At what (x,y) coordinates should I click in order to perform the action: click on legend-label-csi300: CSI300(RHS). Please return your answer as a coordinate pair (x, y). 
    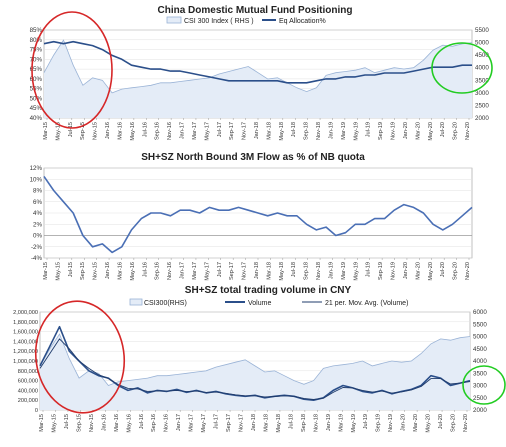
    Looking at the image, I should click on (165, 303).